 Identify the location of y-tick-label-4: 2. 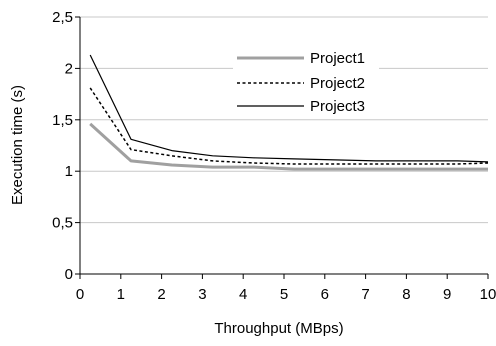
(69, 68).